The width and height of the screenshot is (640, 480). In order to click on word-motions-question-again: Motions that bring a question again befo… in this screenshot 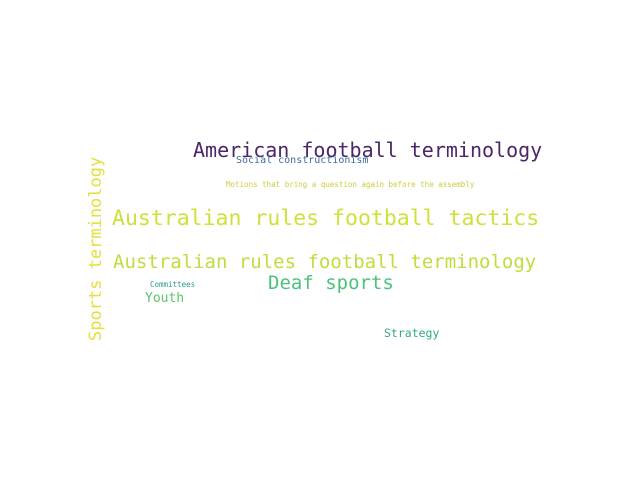, I will do `click(350, 184)`.